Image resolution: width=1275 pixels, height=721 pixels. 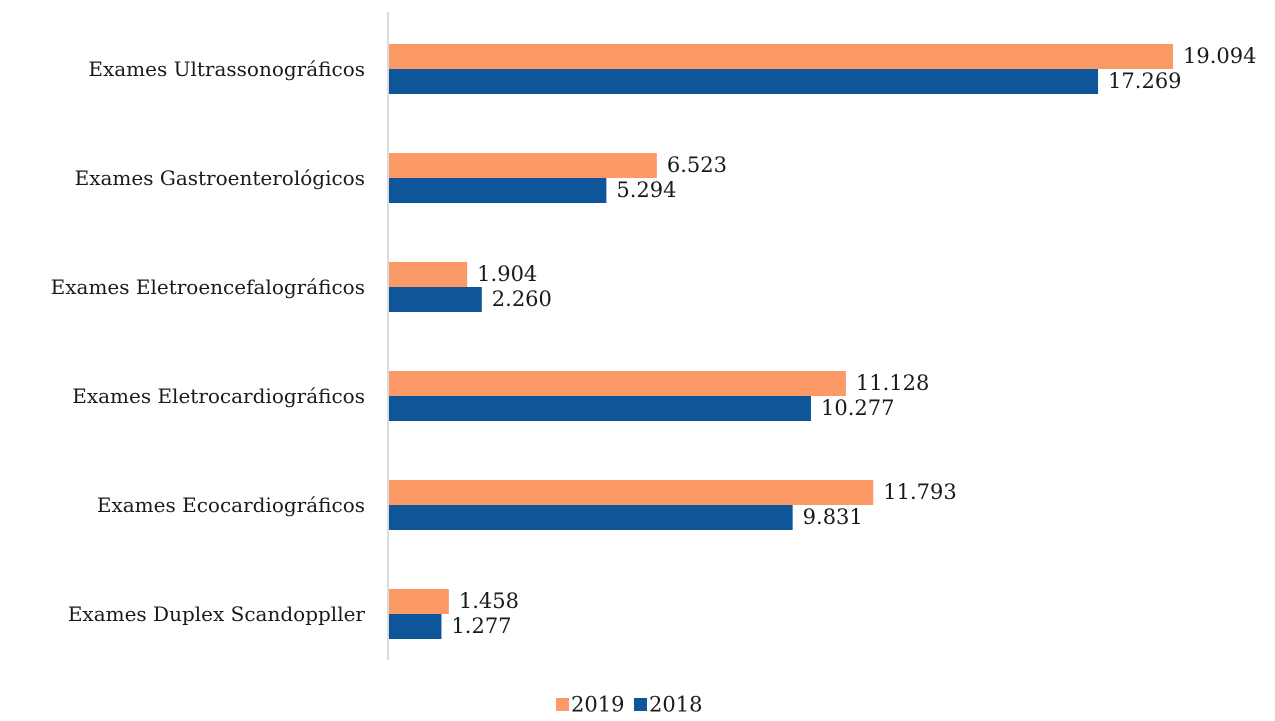 I want to click on category-label: Exames Duplex Scandoppller, so click(x=217, y=614).